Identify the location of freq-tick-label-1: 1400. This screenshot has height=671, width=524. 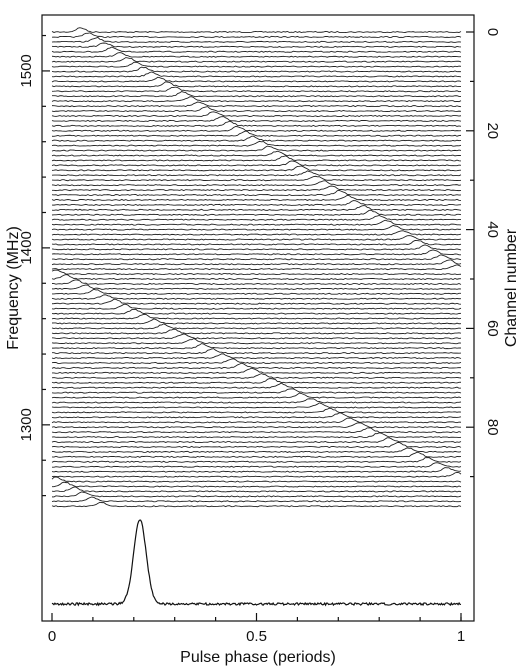
(26, 247).